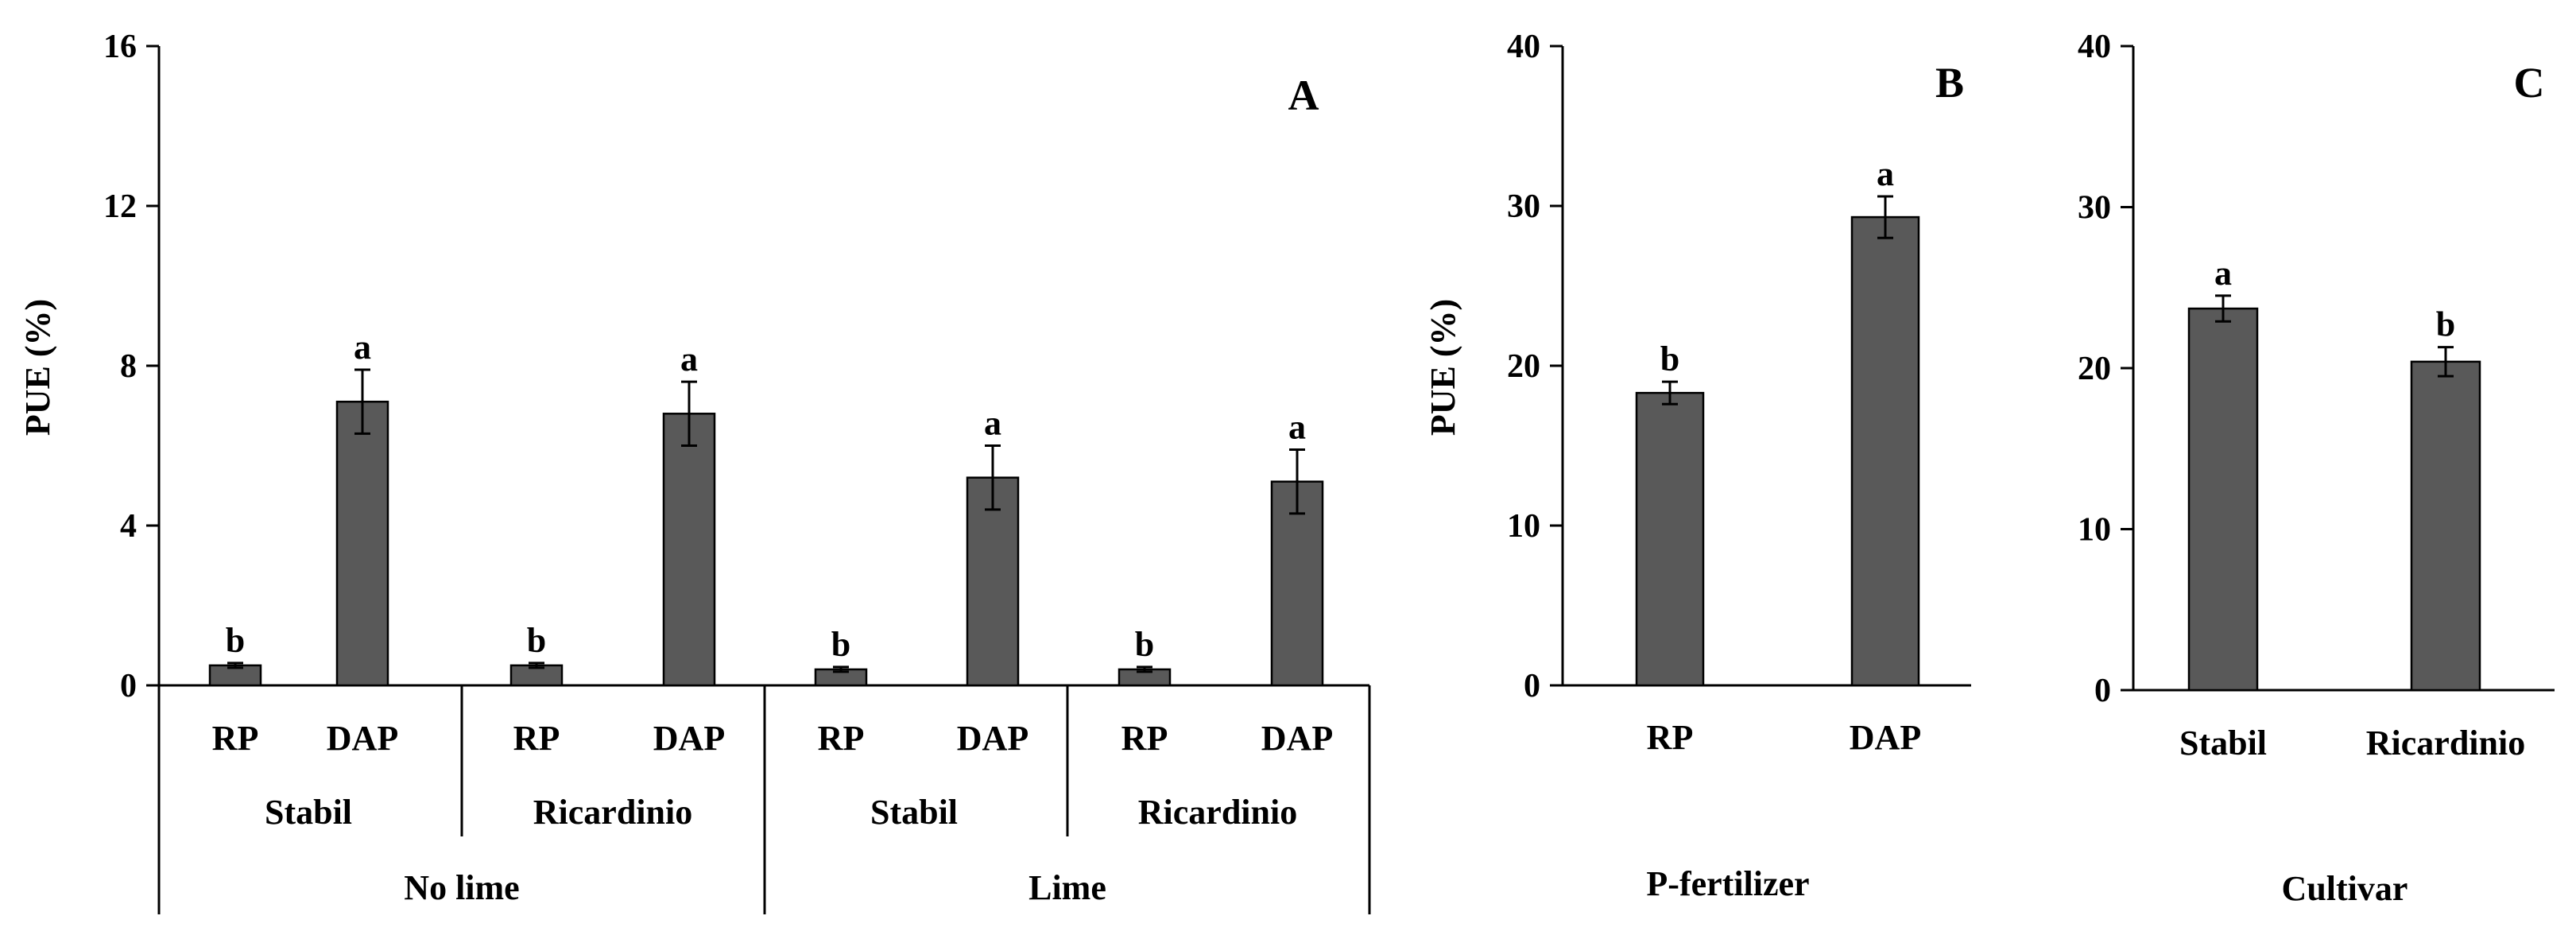  I want to click on panel-c-x-axis-label: Cultivar, so click(2345, 889).